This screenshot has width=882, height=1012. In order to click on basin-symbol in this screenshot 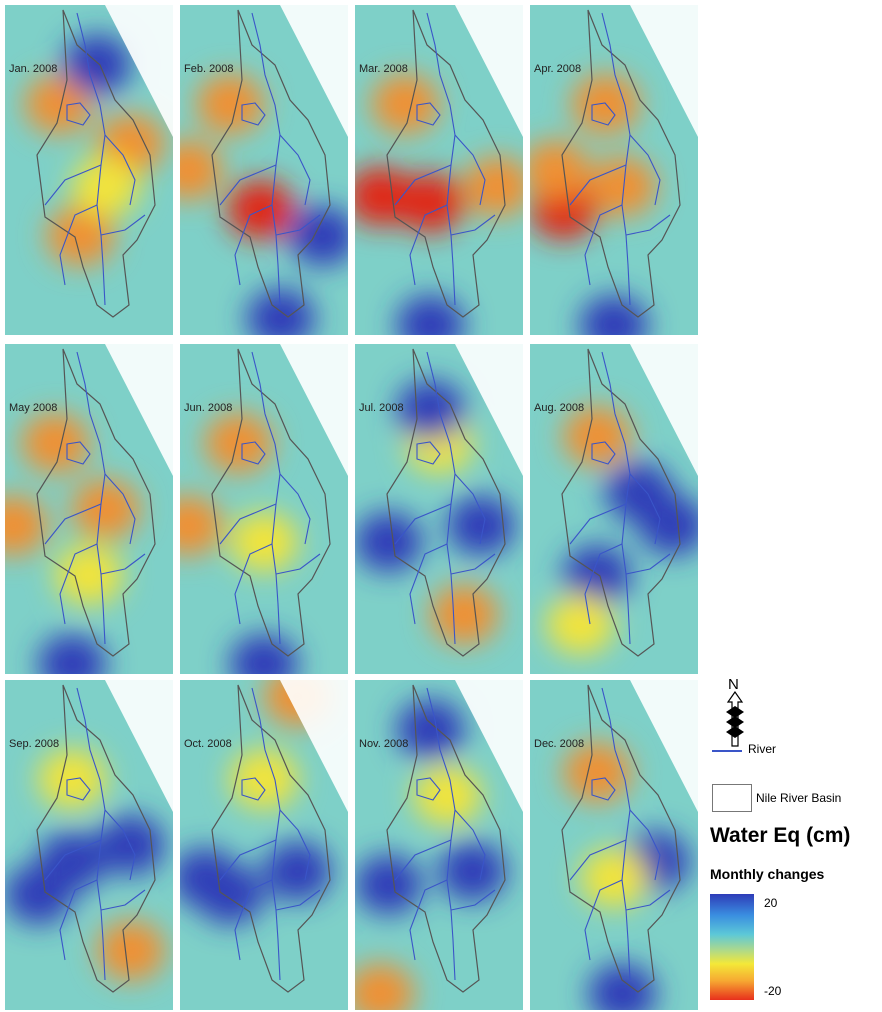, I will do `click(732, 798)`.